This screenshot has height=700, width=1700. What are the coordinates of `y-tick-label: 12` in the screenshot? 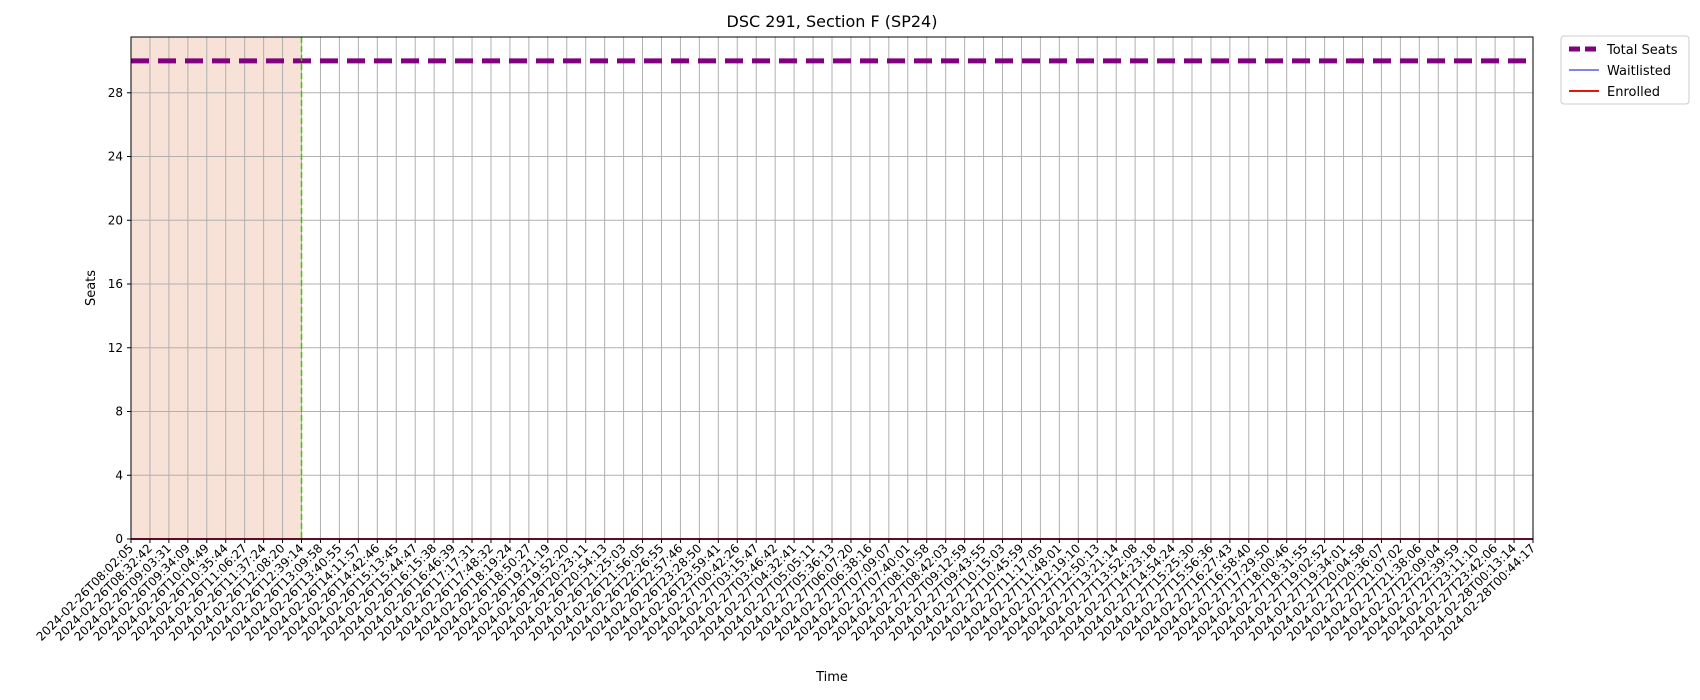 It's located at (115, 348).